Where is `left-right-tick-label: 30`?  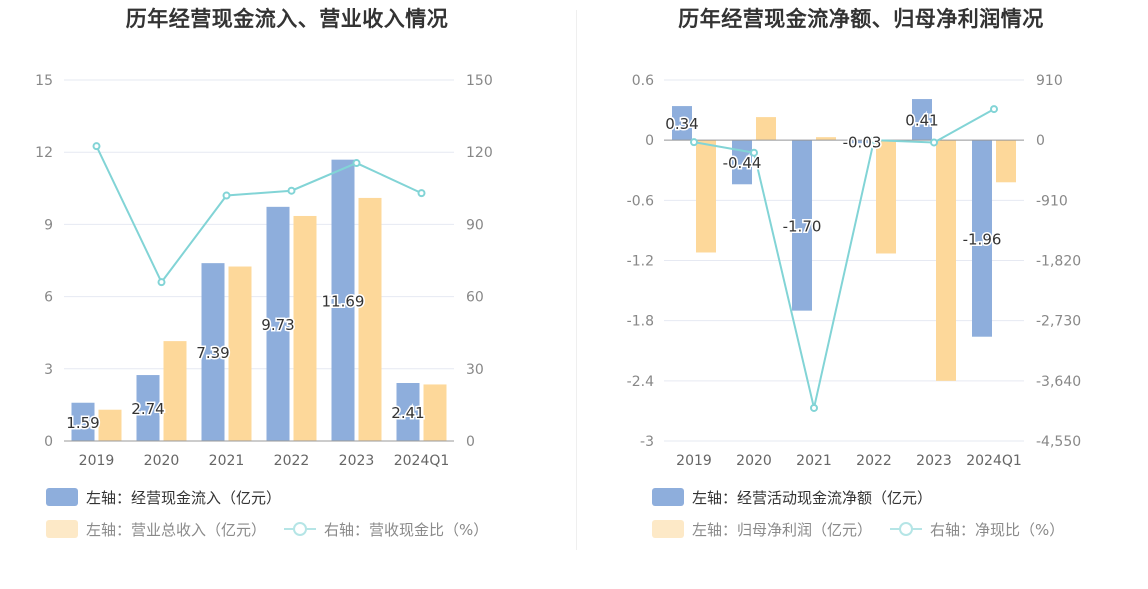
left-right-tick-label: 30 is located at coordinates (475, 370).